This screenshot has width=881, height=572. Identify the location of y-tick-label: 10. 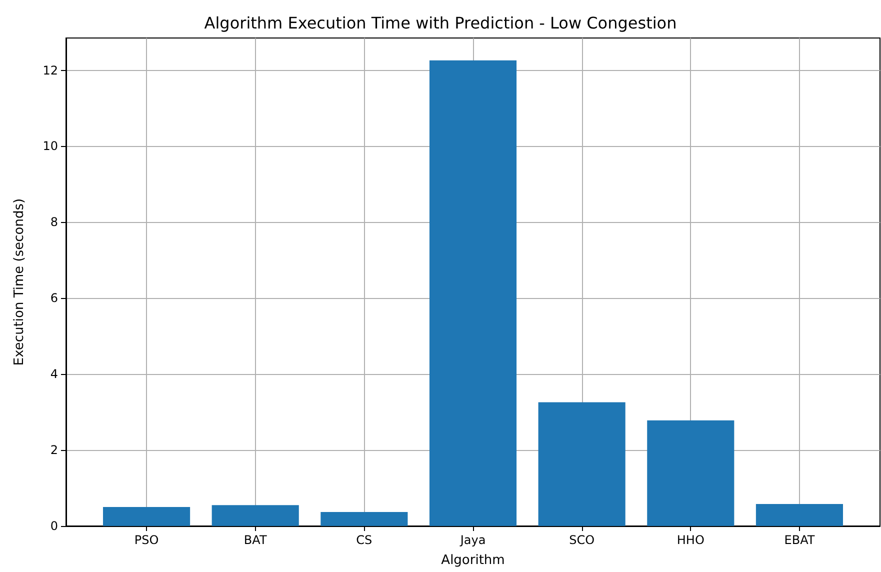
(50, 146).